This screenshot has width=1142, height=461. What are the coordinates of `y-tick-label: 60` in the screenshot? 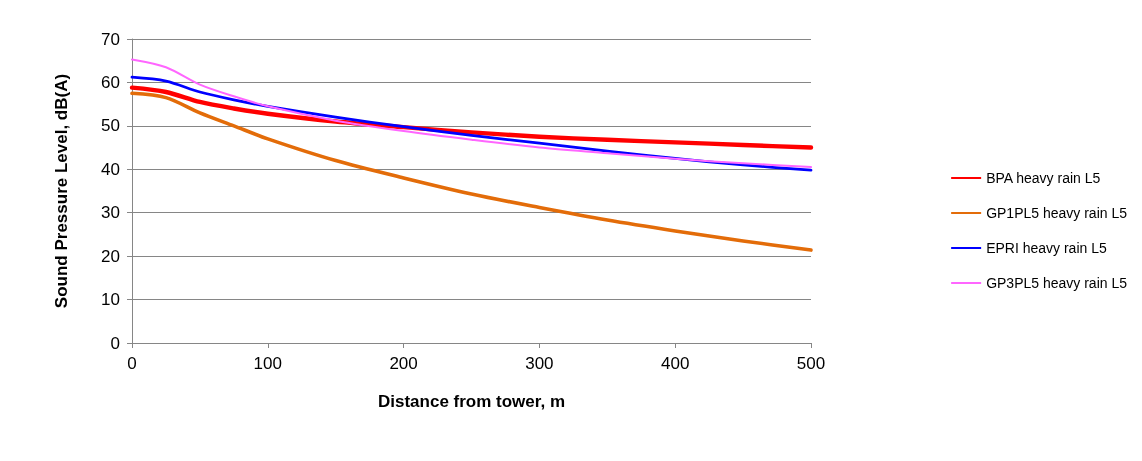 It's located at (110, 82).